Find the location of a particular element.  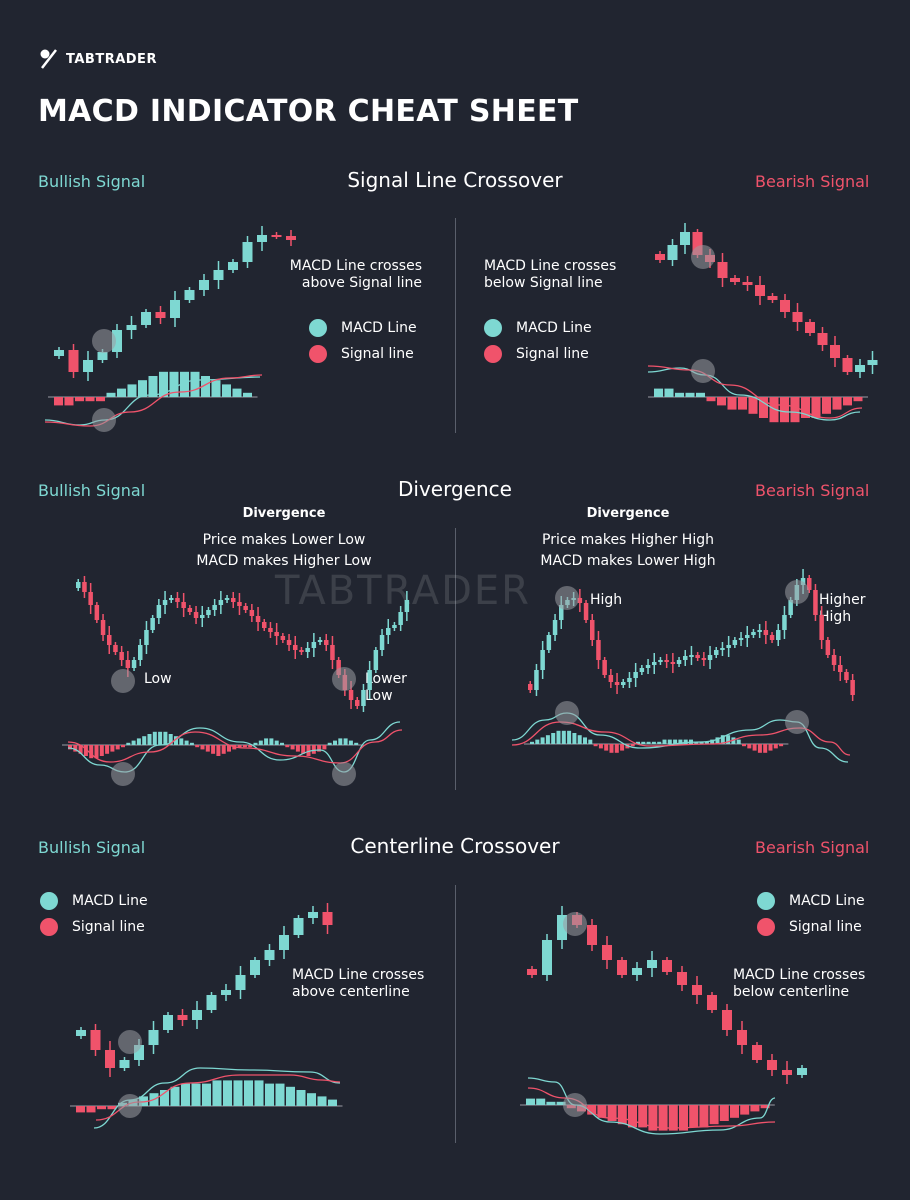

divergence-head-right: Divergence is located at coordinates (628, 513).